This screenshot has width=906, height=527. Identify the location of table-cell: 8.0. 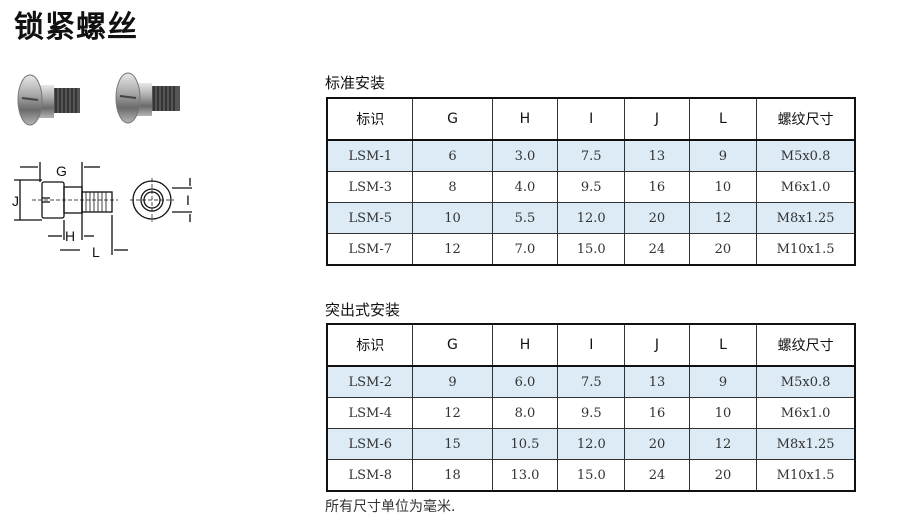
(525, 413).